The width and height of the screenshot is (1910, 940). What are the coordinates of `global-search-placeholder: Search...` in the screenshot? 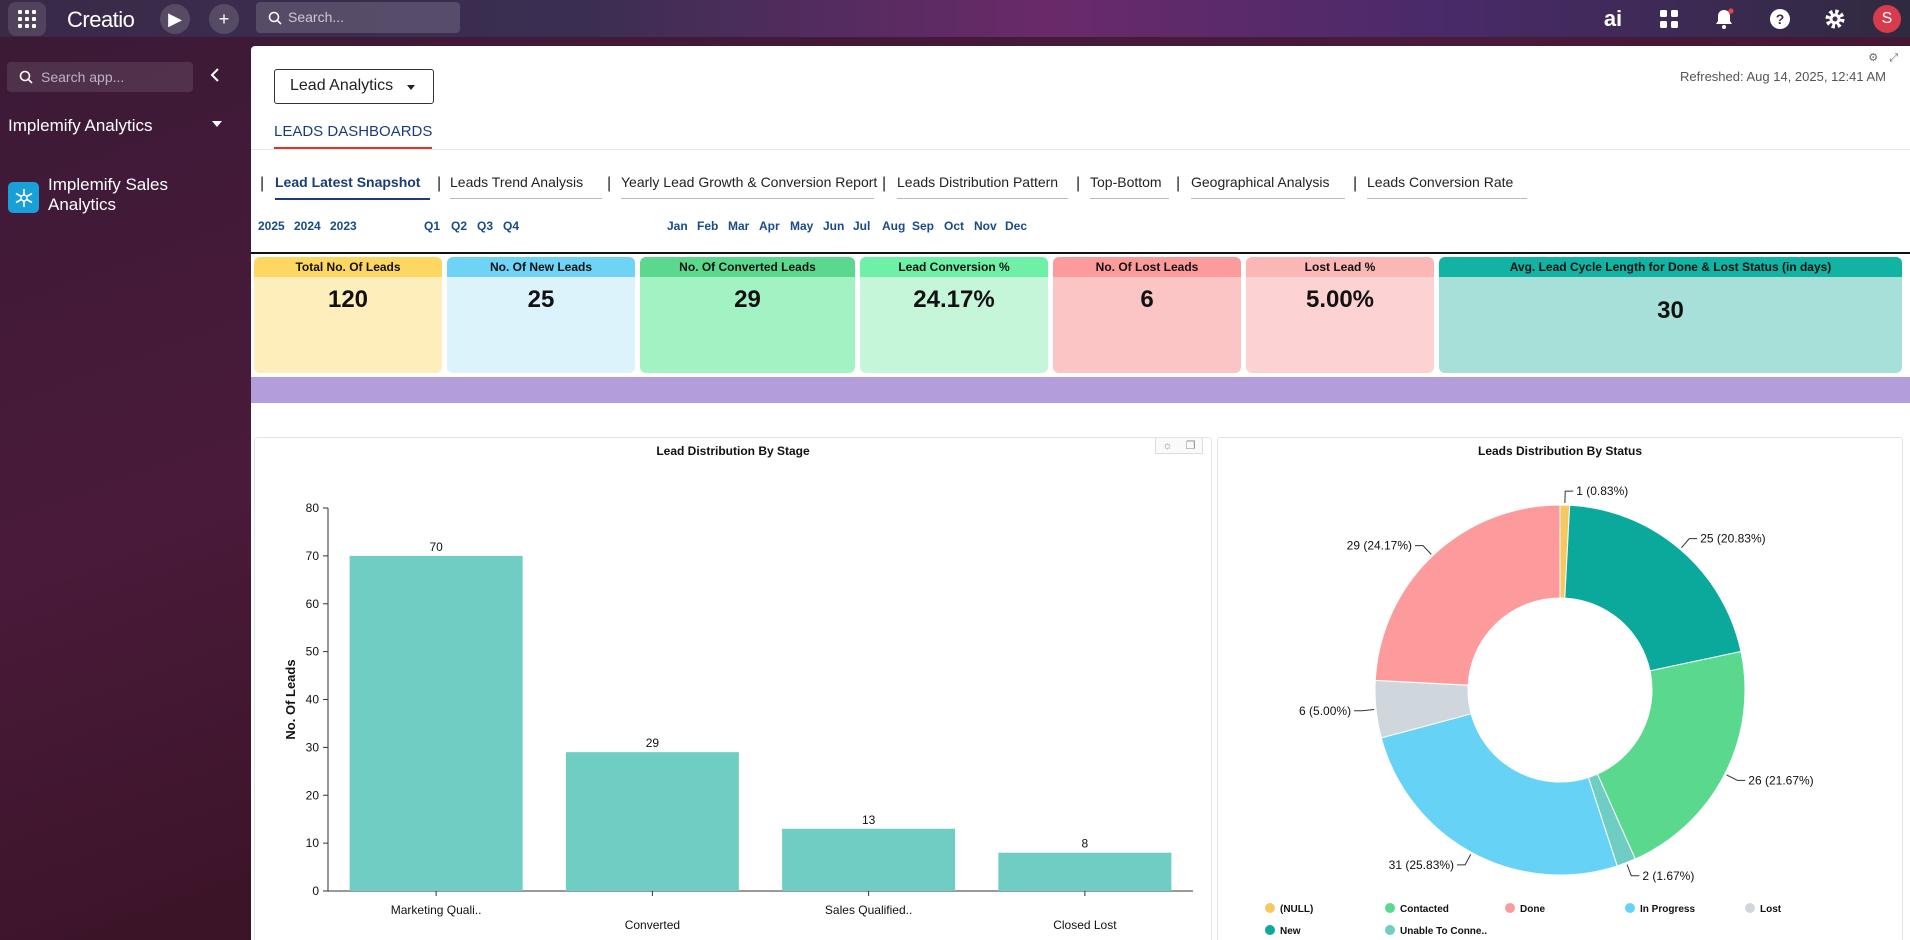 It's located at (316, 17).